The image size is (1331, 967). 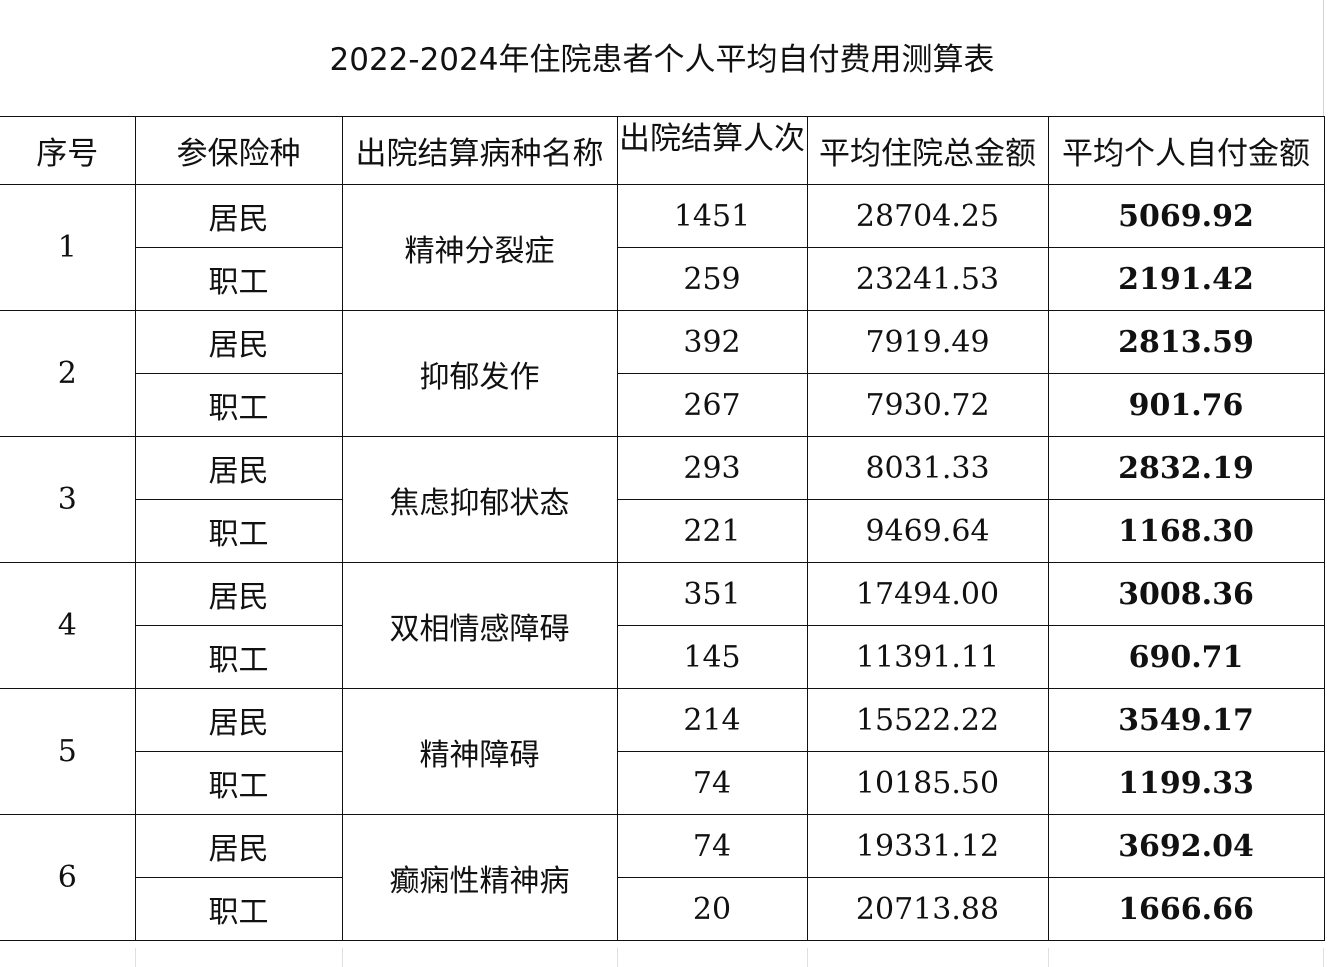 I want to click on header-avg-total: 平均住院总金额, so click(x=927, y=150).